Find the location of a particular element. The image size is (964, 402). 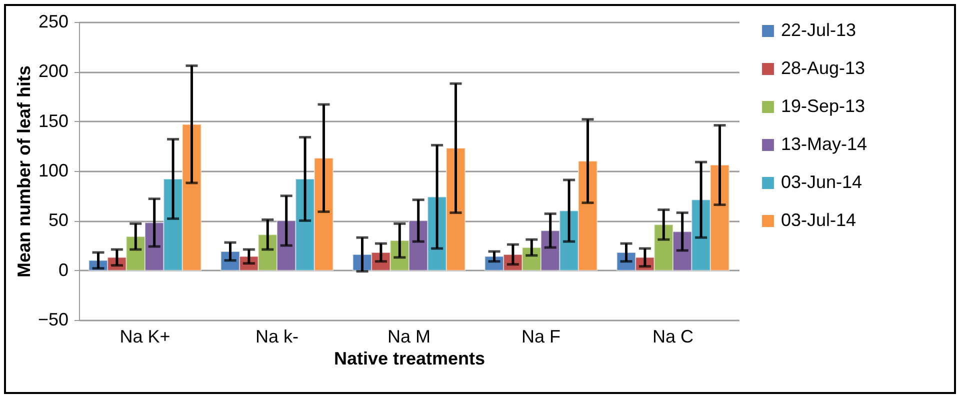

legend-label: 03-Jul-14 is located at coordinates (818, 220).